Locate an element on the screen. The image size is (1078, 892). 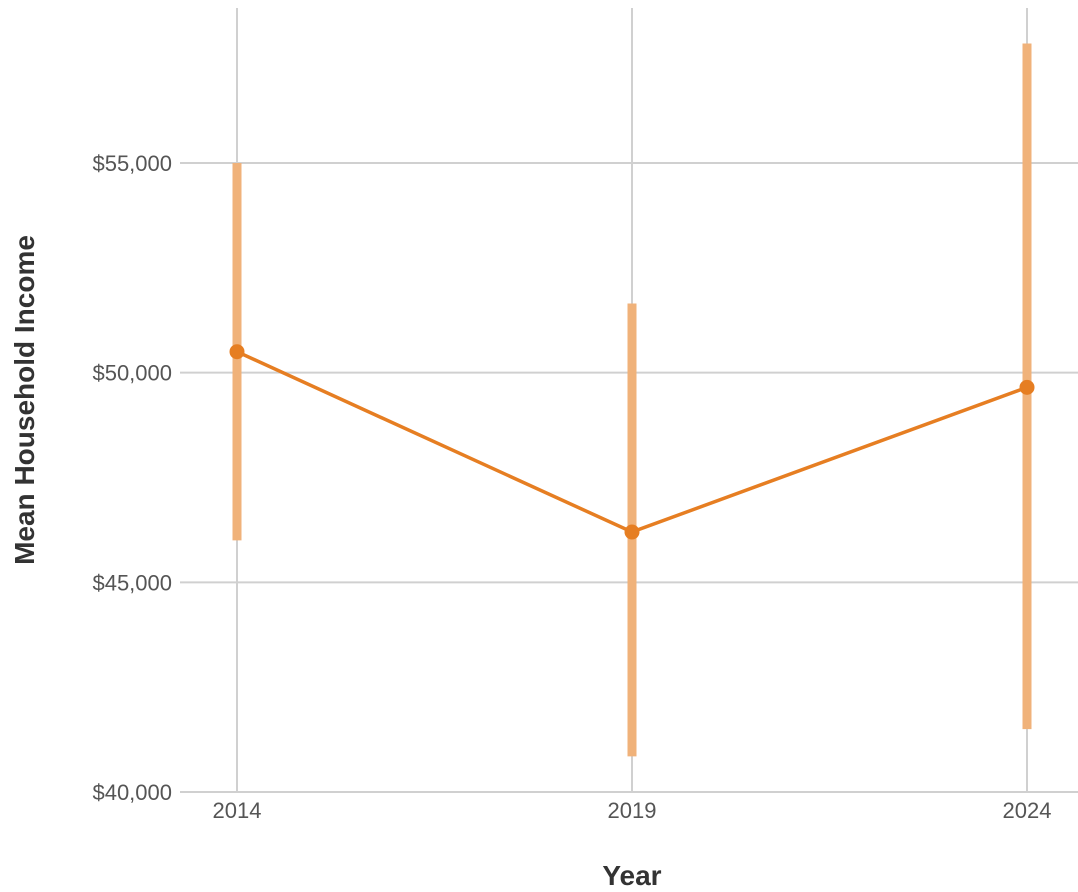
y-tick-label: $50,000 is located at coordinates (132, 373).